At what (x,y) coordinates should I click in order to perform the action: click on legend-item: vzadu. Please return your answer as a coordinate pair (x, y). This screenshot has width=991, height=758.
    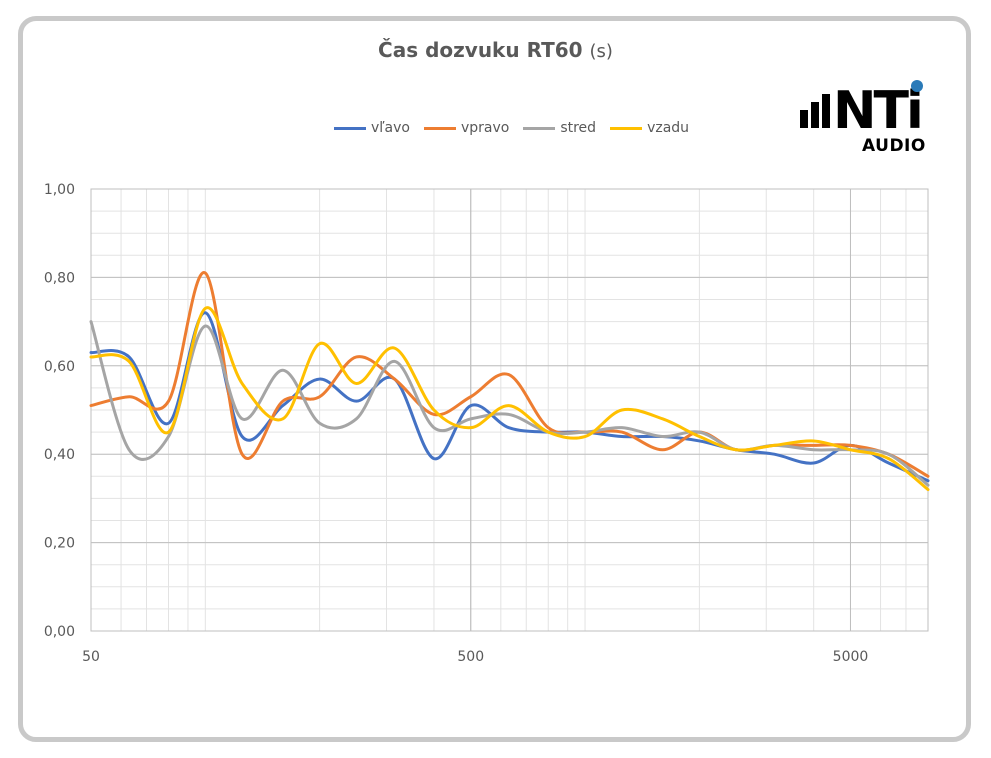
    Looking at the image, I should click on (649, 128).